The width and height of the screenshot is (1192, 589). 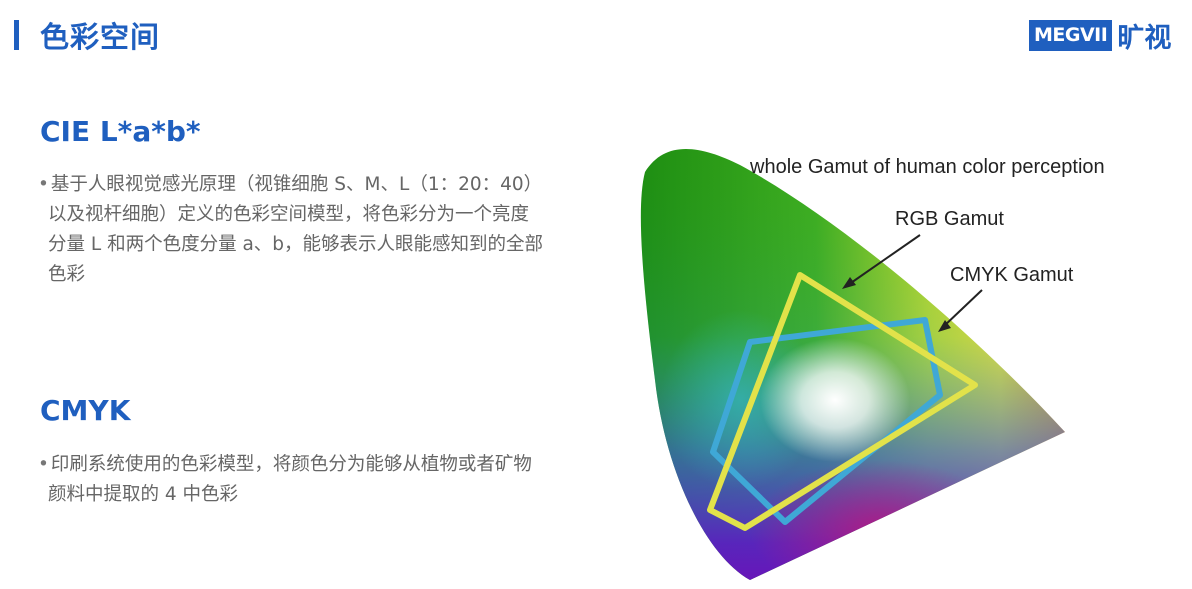 What do you see at coordinates (1144, 38) in the screenshot?
I see `logo-chinese: 旷视` at bounding box center [1144, 38].